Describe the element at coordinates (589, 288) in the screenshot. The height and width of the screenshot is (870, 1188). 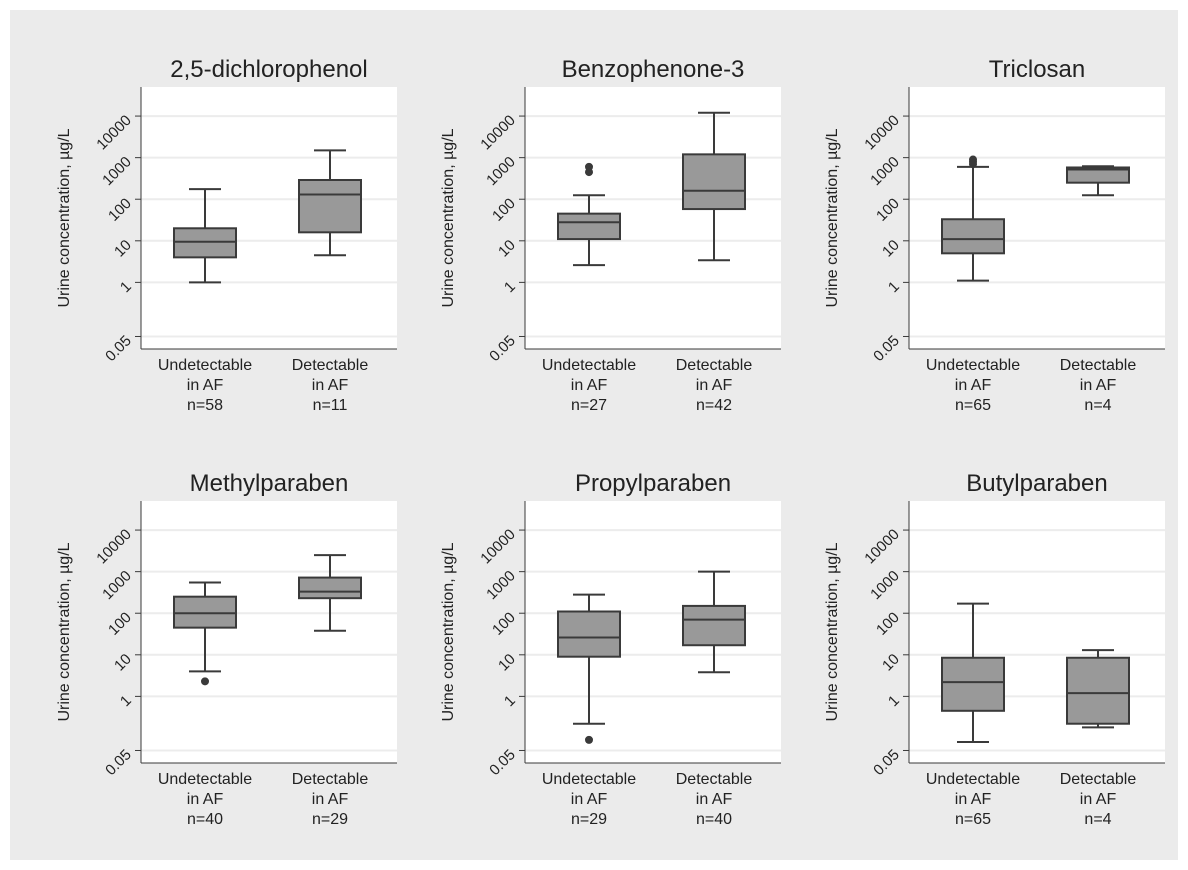
I see `box-group: Undetectable in AF n=27` at that location.